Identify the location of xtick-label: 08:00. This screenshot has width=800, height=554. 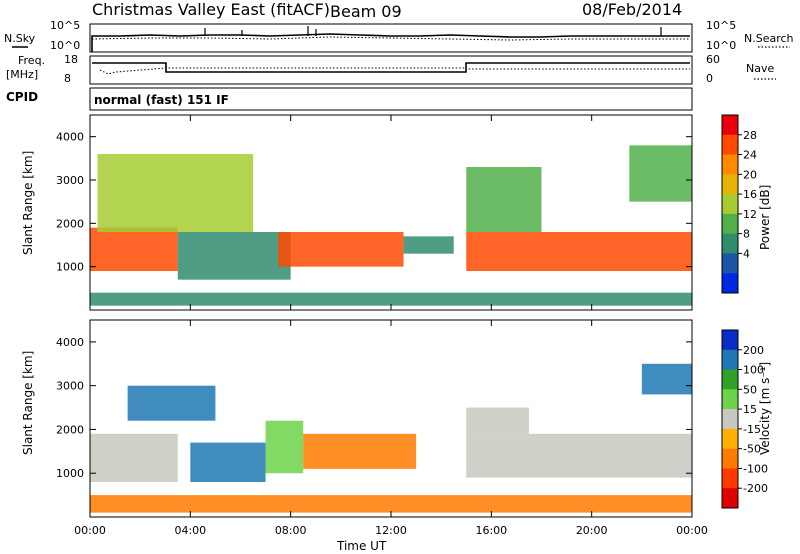
(291, 530).